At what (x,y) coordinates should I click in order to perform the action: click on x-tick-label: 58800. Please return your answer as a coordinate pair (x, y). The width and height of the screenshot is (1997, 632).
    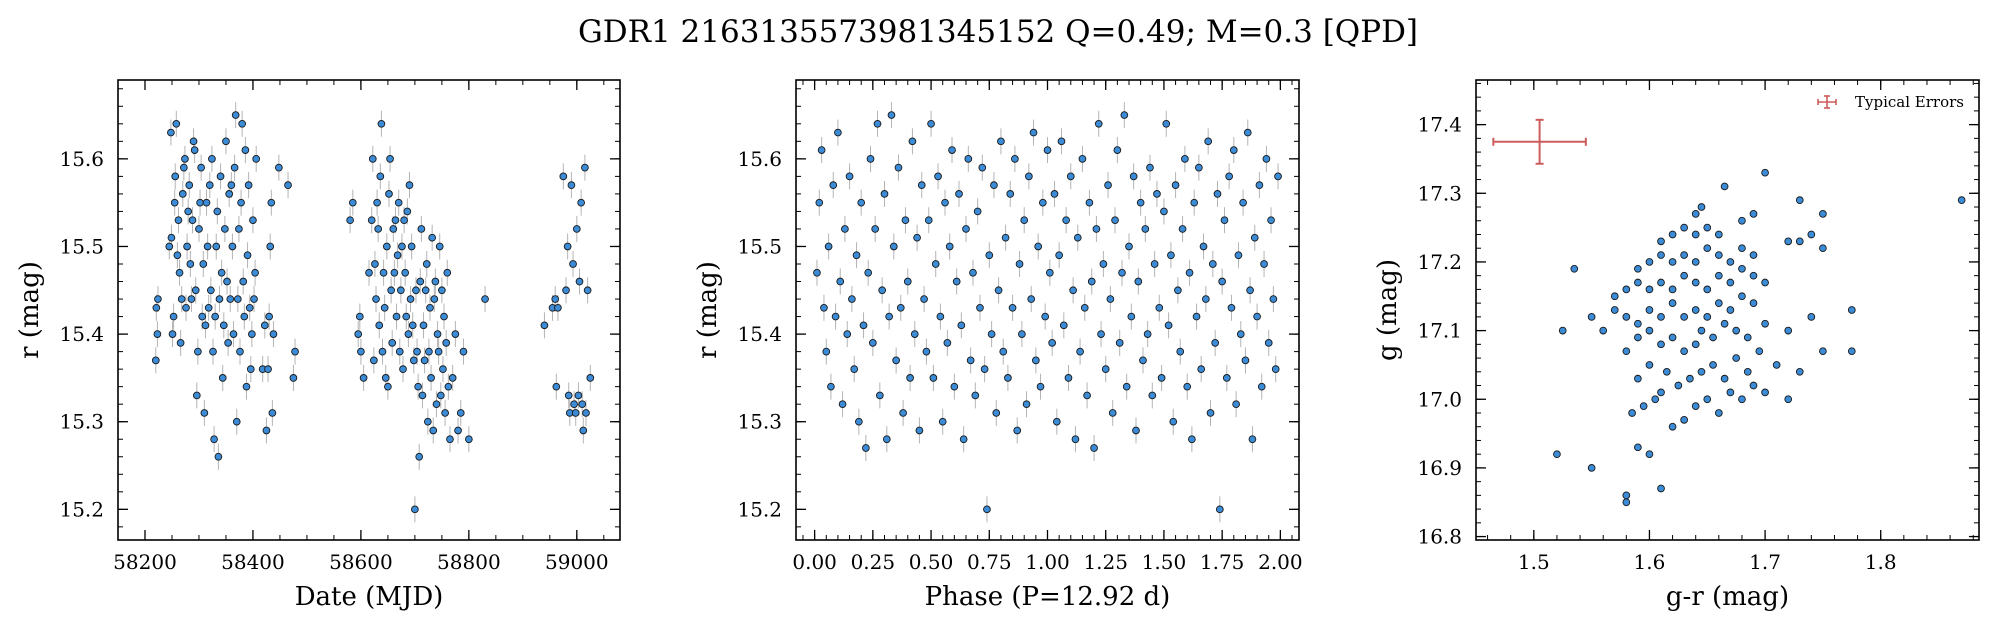
    Looking at the image, I should click on (469, 562).